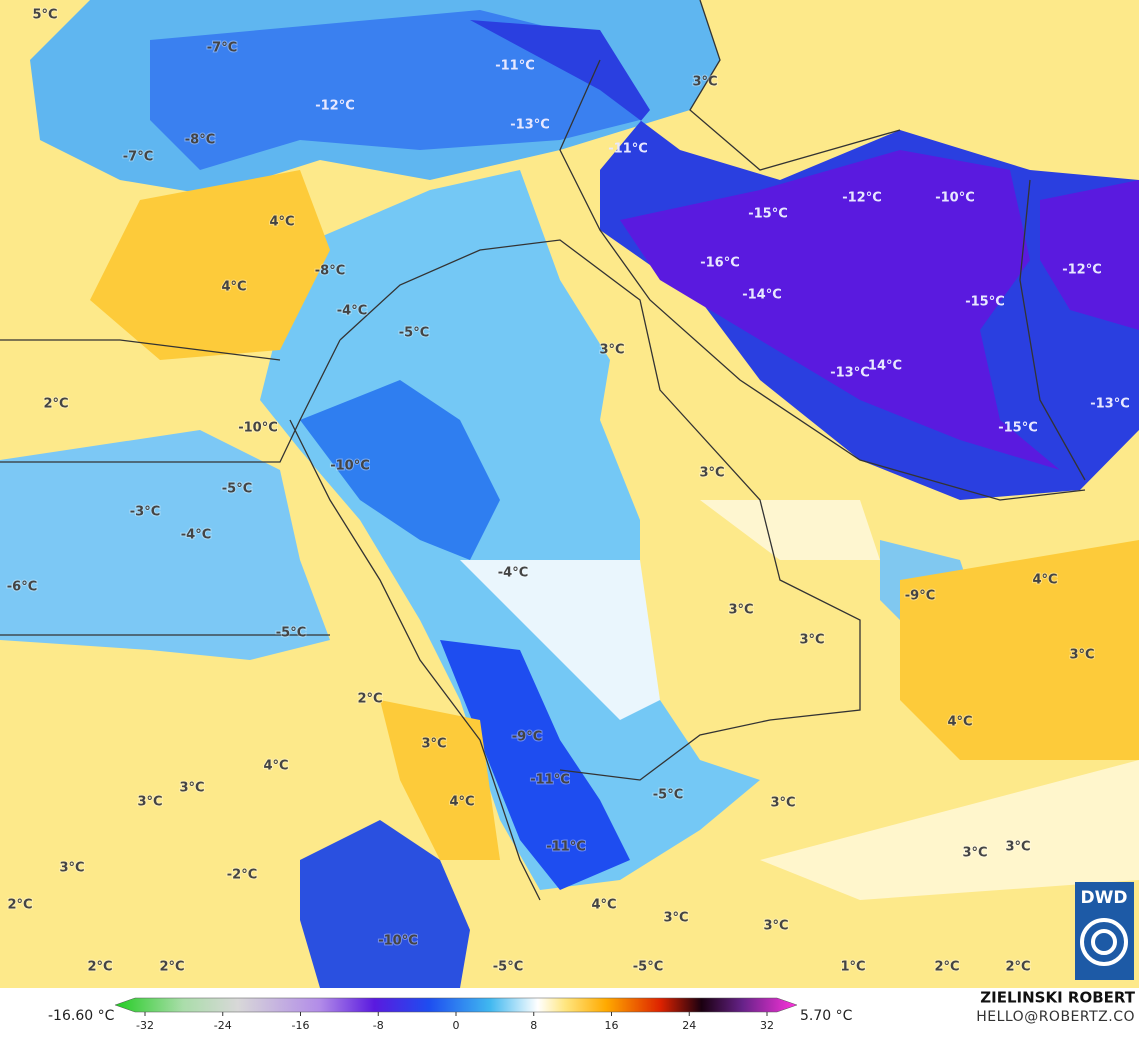  Describe the element at coordinates (885, 366) in the screenshot. I see `temperature-label: 14°C` at that location.